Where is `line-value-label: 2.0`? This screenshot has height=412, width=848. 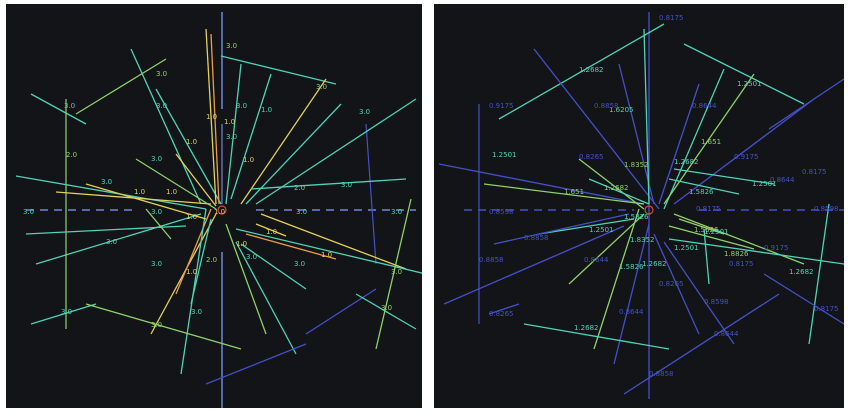 line-value-label: 2.0 is located at coordinates (299, 188).